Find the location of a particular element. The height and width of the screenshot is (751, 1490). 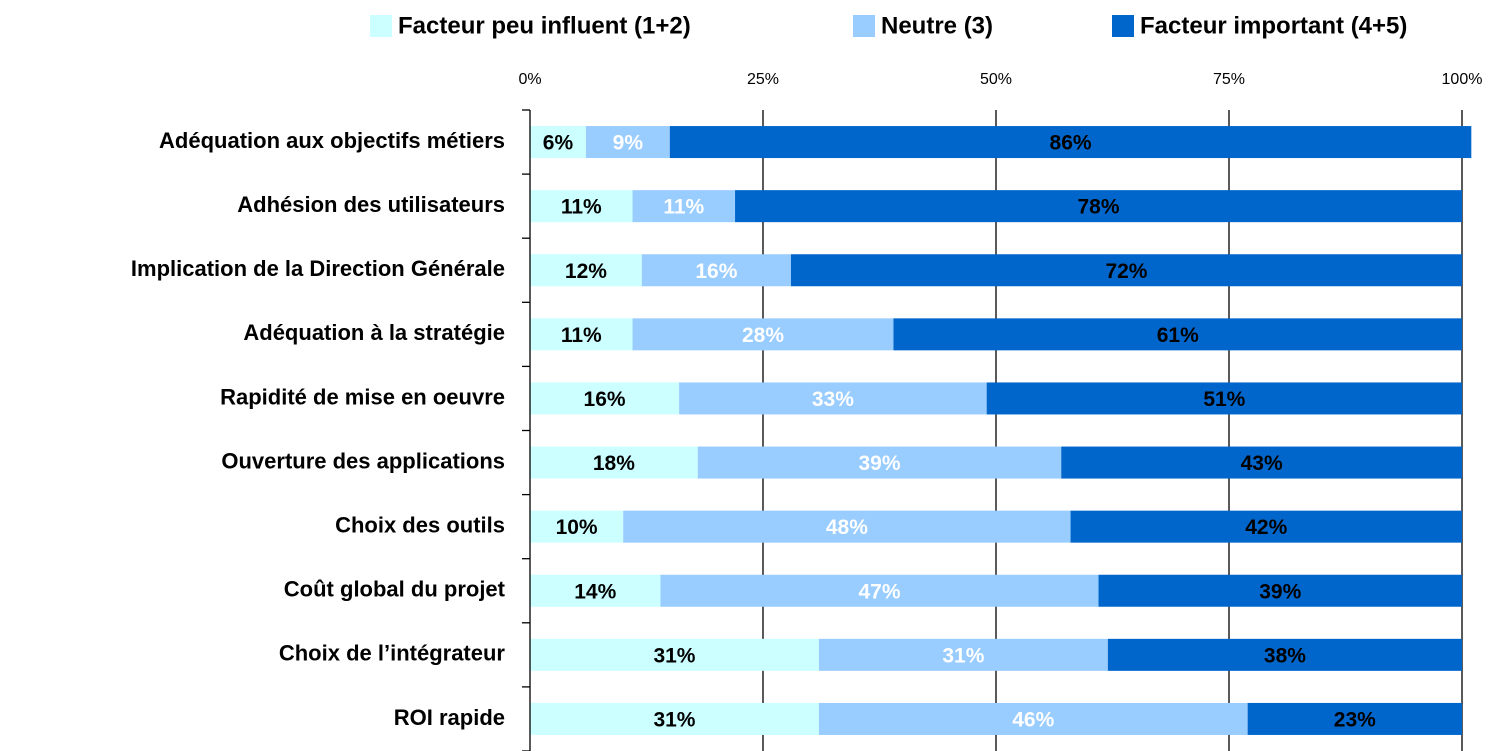

data-label: 33% is located at coordinates (833, 399).